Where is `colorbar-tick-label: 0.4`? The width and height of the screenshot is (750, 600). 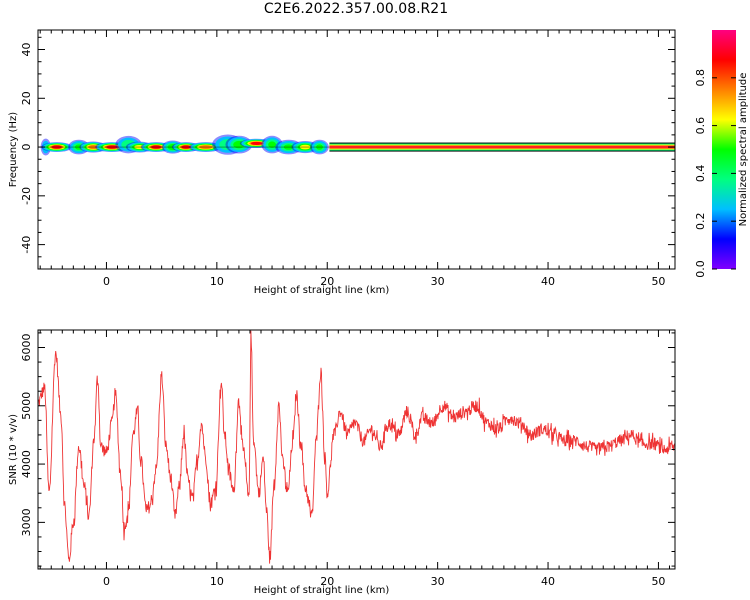 colorbar-tick-label: 0.4 is located at coordinates (700, 174).